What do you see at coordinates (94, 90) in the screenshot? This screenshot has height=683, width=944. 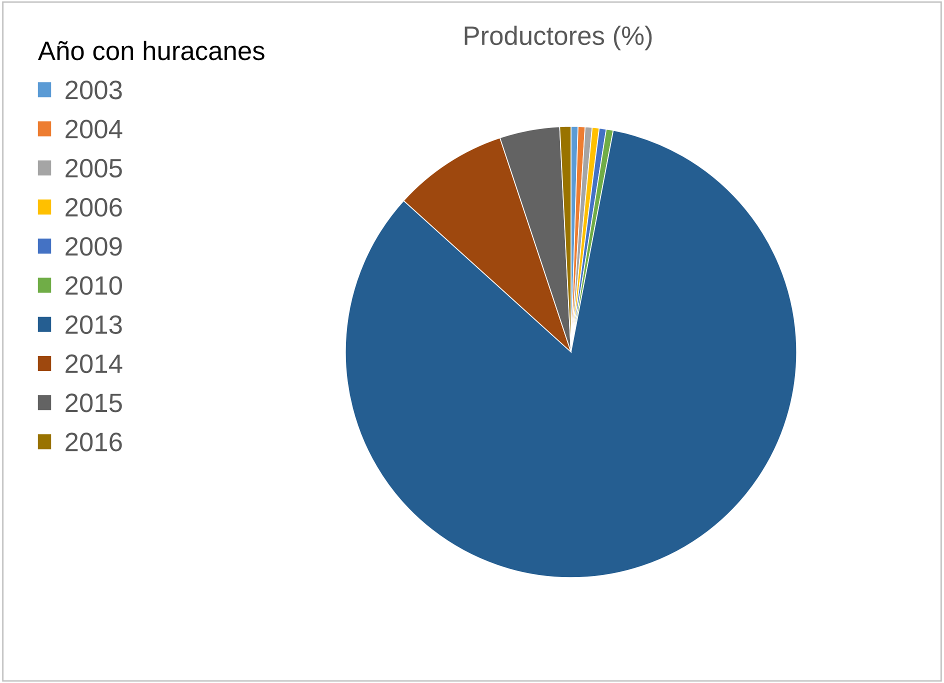 I see `legend-label: 2003` at bounding box center [94, 90].